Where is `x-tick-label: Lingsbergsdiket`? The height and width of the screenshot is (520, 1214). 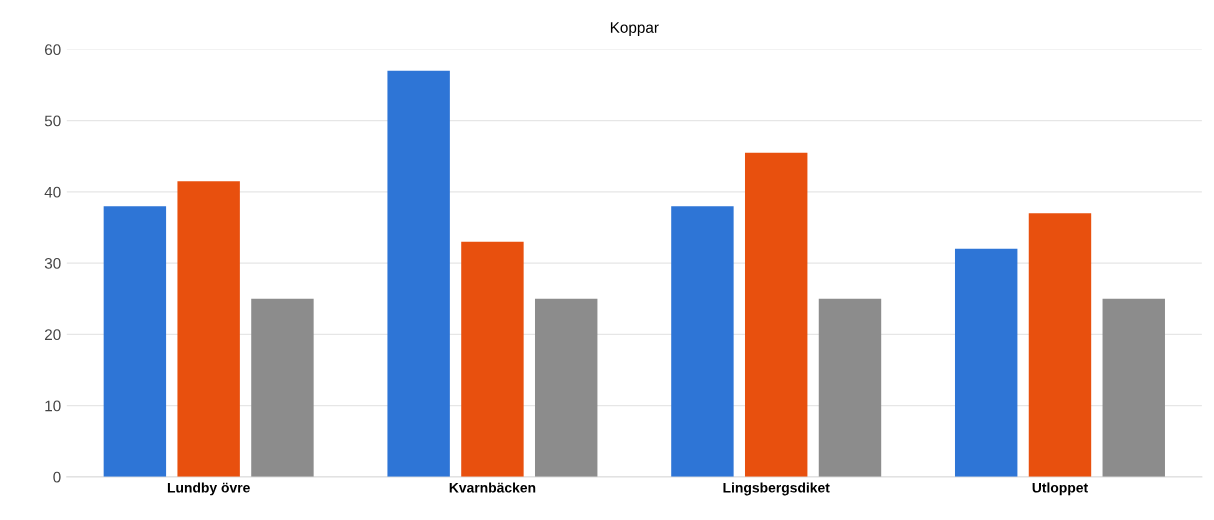
x-tick-label: Lingsbergsdiket is located at coordinates (776, 489).